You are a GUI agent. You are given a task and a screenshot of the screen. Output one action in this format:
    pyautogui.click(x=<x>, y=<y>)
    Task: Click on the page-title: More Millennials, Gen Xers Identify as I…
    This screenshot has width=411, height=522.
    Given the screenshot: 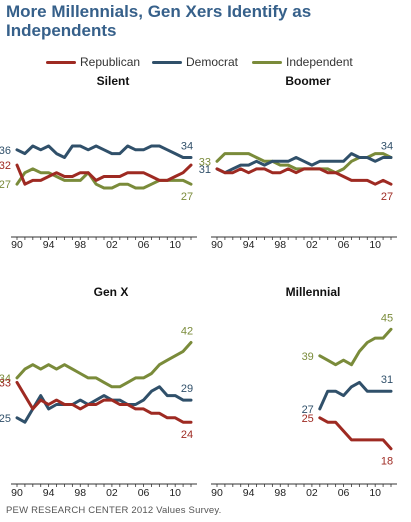 What is the action you would take?
    pyautogui.click(x=159, y=21)
    